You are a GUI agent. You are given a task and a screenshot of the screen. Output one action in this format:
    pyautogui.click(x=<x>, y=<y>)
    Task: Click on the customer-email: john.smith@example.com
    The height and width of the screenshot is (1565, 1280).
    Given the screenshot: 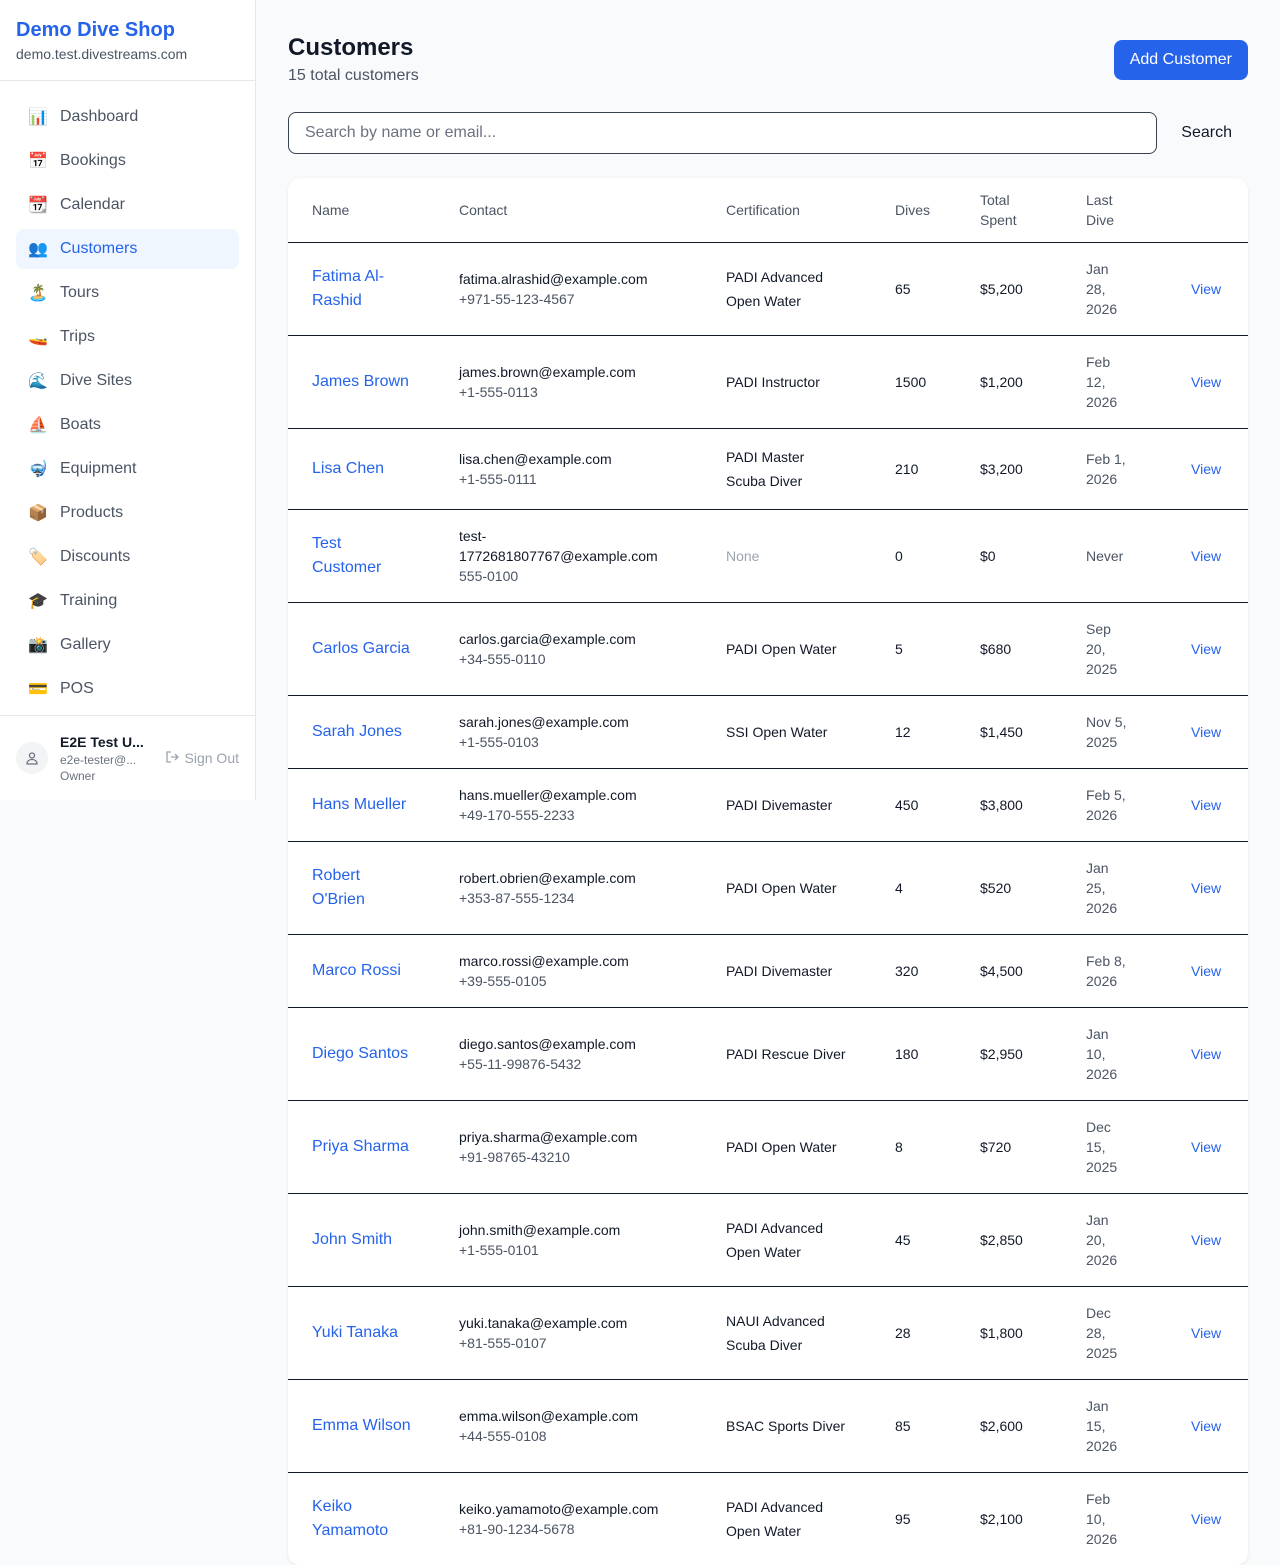 What is the action you would take?
    pyautogui.click(x=568, y=1230)
    